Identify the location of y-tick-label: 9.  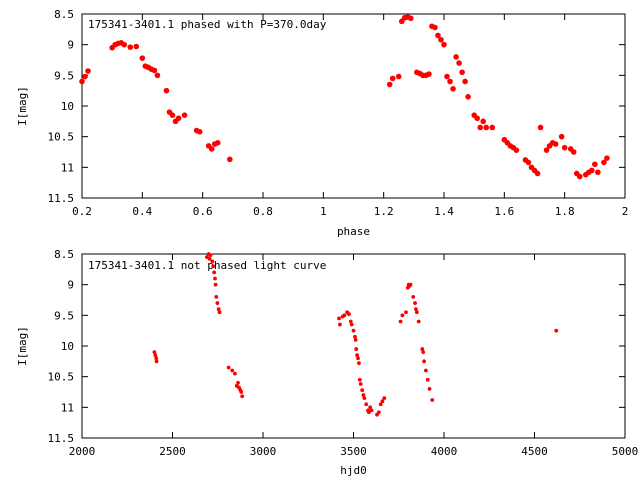
(70, 285).